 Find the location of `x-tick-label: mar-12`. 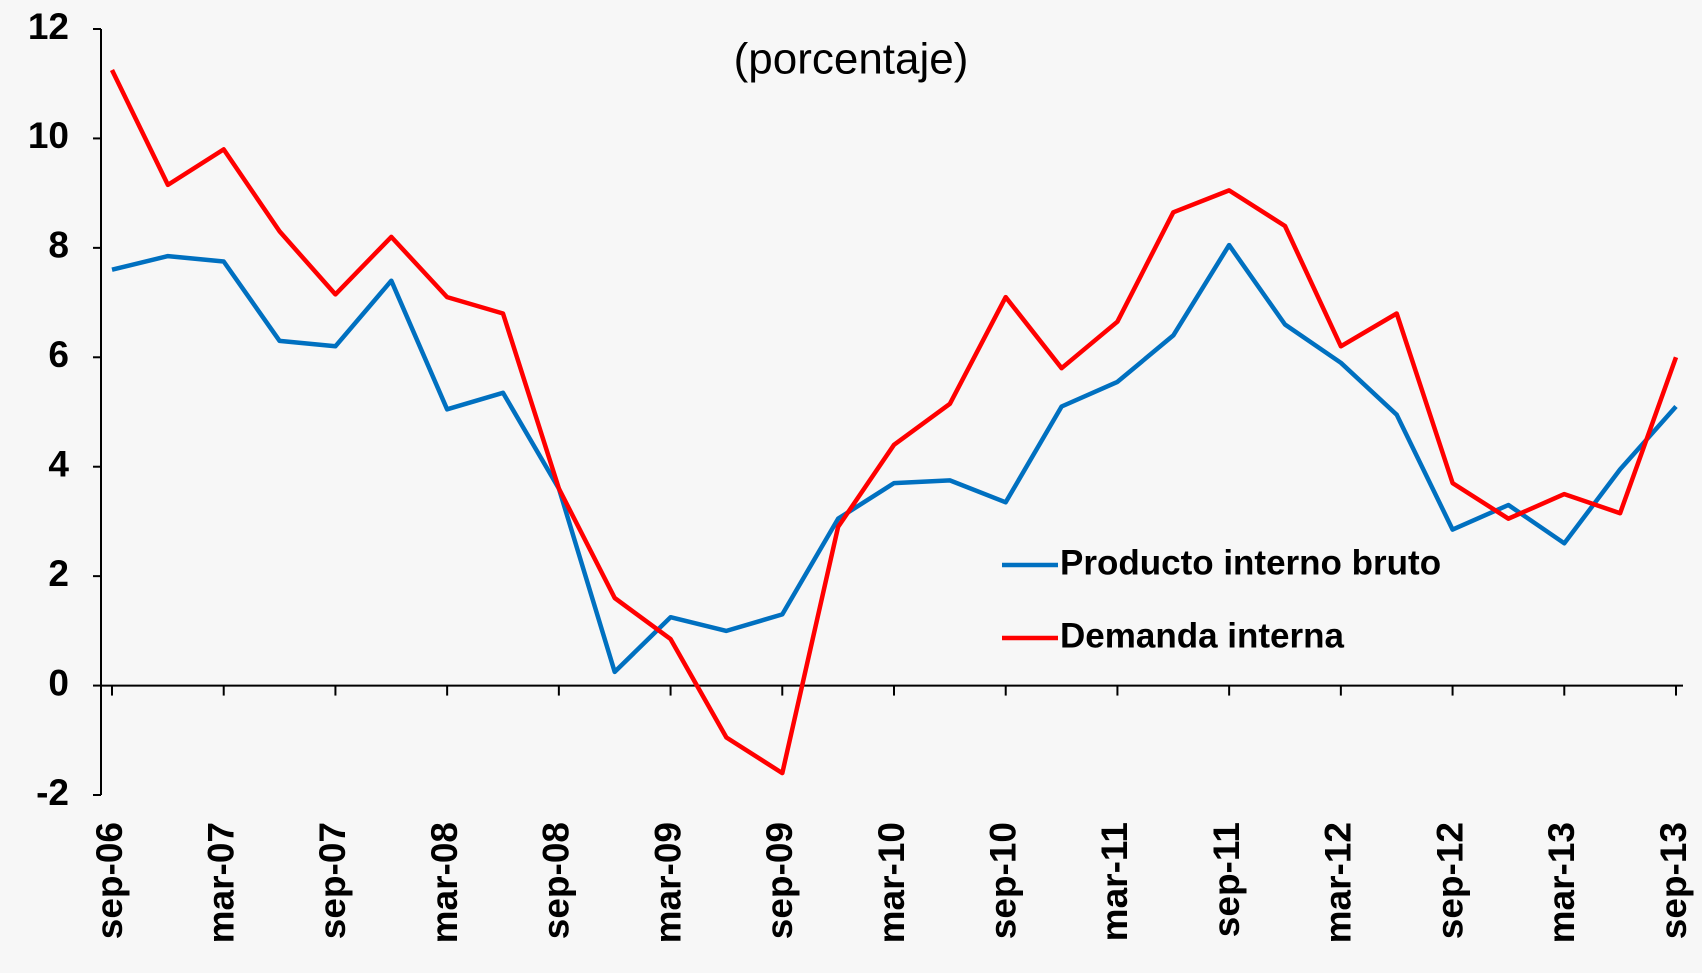

x-tick-label: mar-12 is located at coordinates (1338, 882).